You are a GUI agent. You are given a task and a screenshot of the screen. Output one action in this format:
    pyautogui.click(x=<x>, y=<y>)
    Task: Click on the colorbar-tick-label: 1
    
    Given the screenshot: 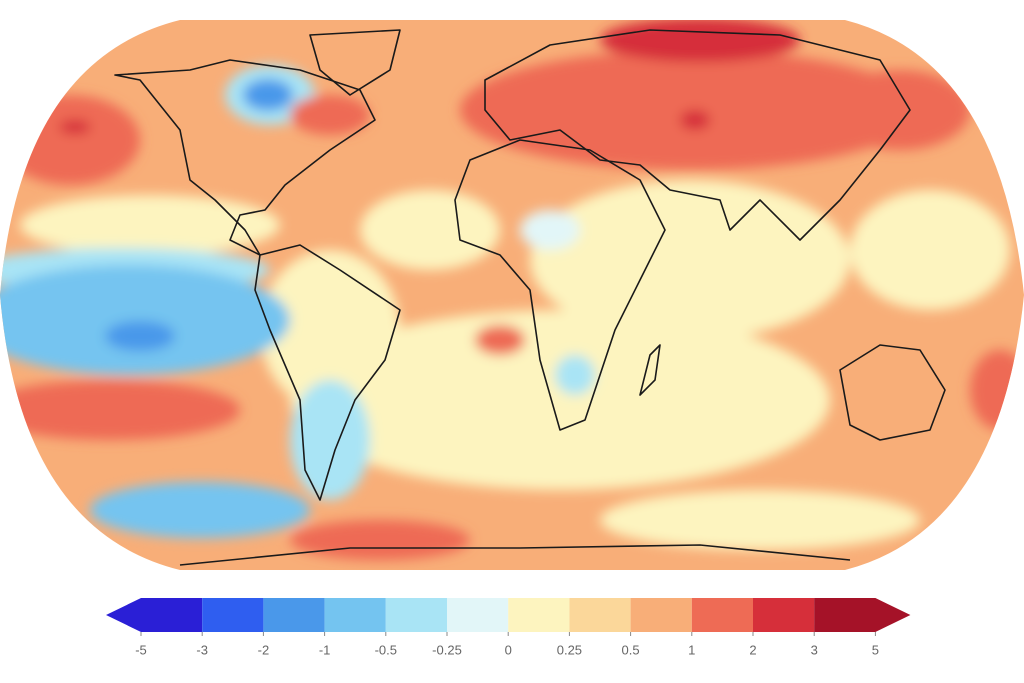 What is the action you would take?
    pyautogui.click(x=691, y=649)
    